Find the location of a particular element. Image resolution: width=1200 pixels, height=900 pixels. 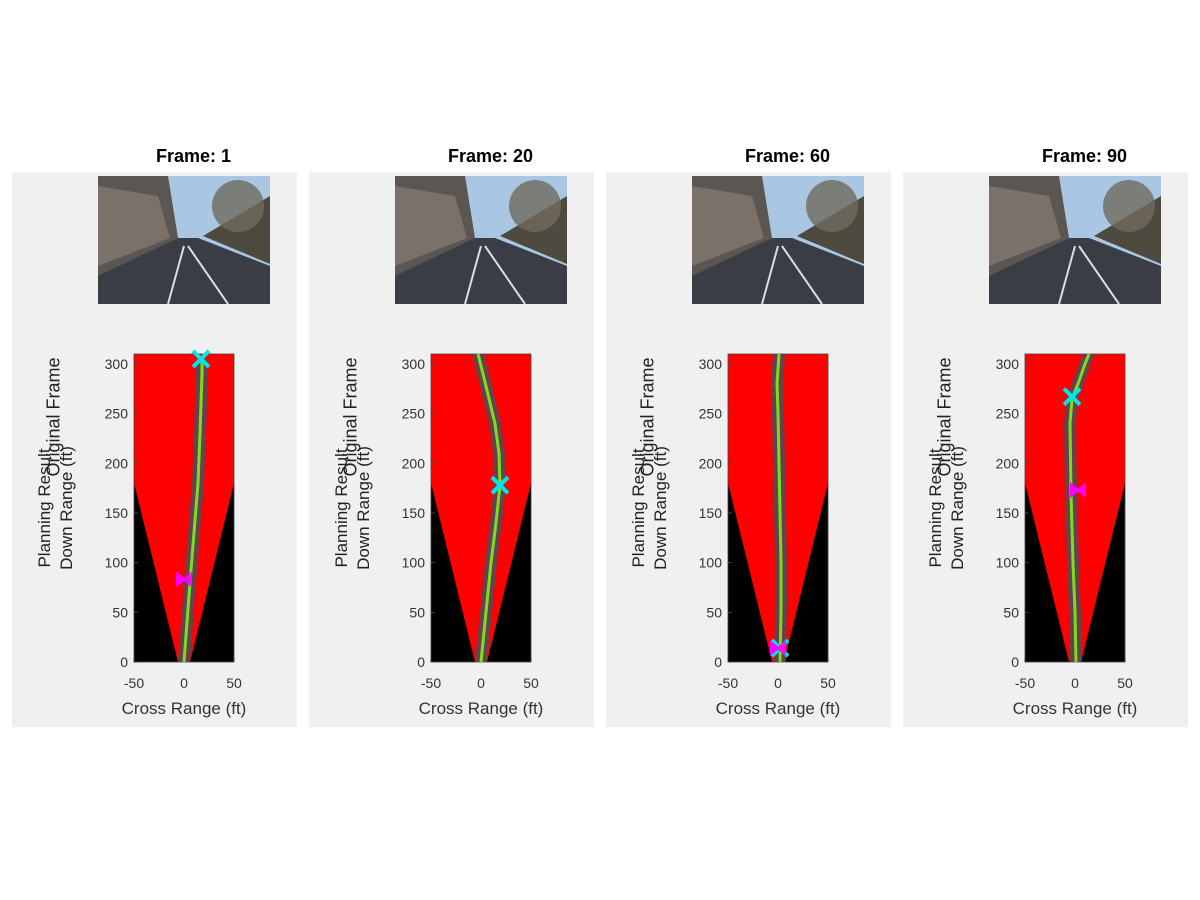

frame-title: Frame: 1 is located at coordinates (193, 156).